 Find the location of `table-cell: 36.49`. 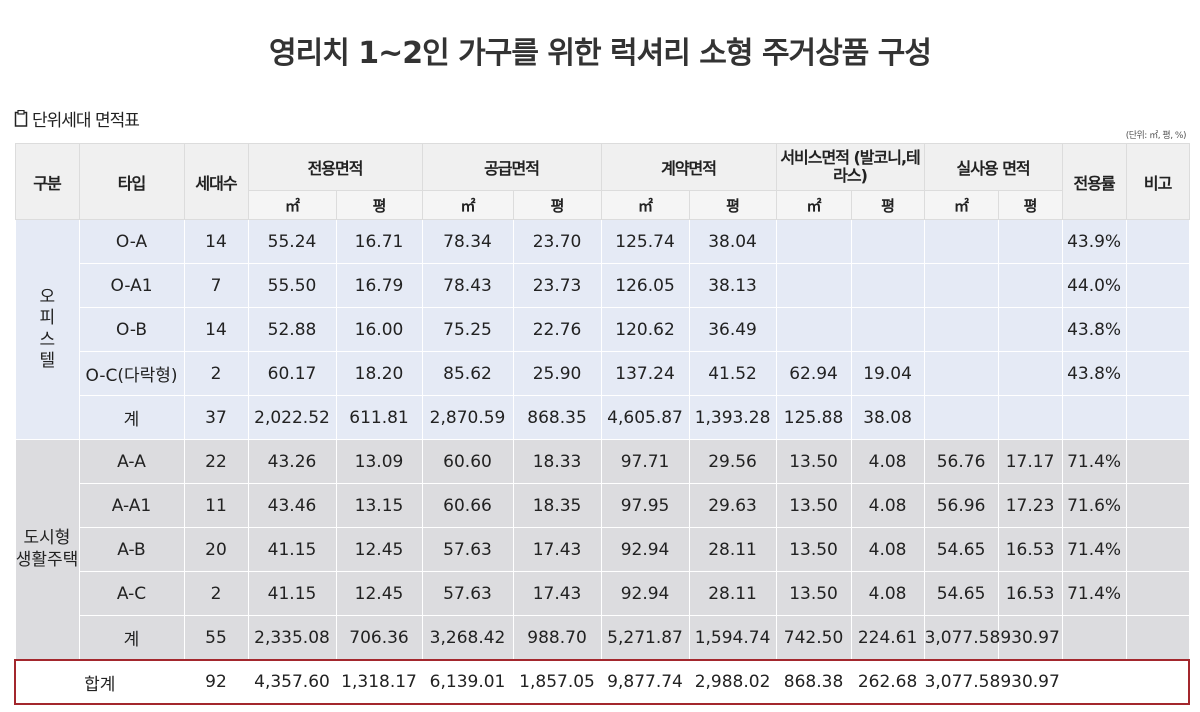

table-cell: 36.49 is located at coordinates (732, 329).